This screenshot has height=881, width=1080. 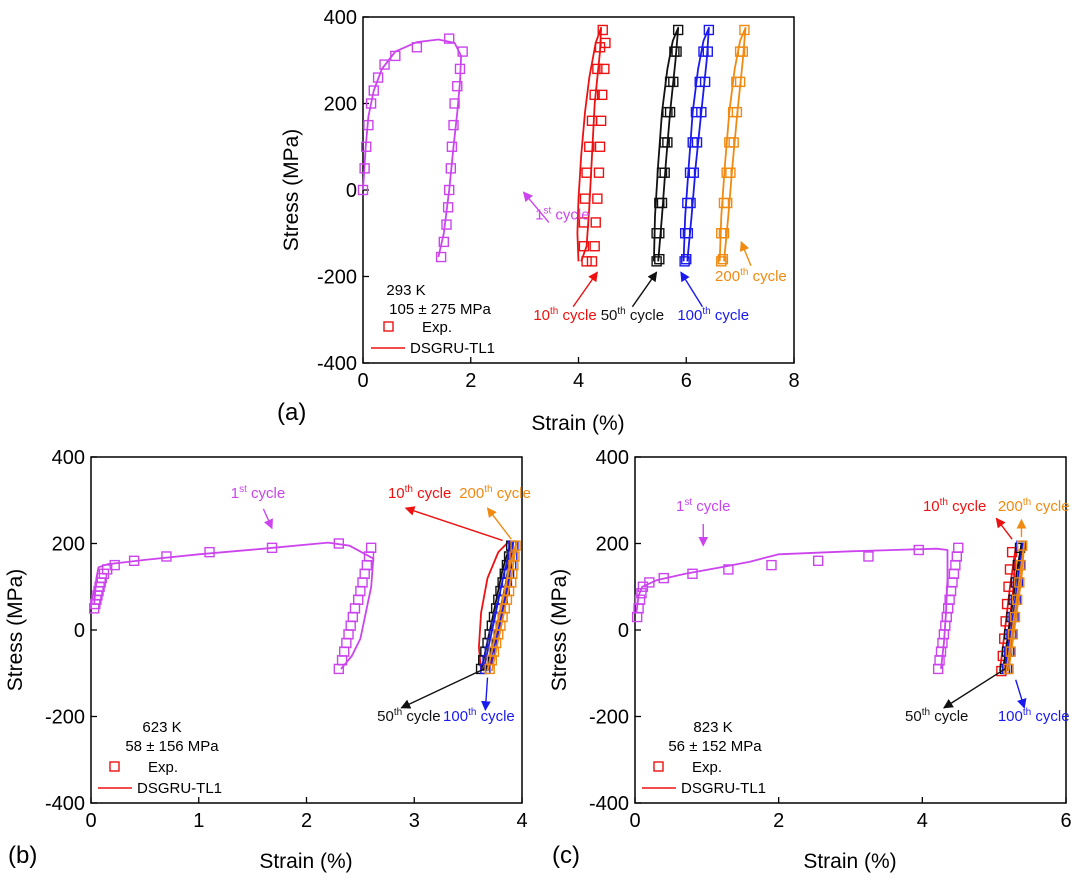 What do you see at coordinates (562, 214) in the screenshot?
I see `annotation-label: 1st cycle` at bounding box center [562, 214].